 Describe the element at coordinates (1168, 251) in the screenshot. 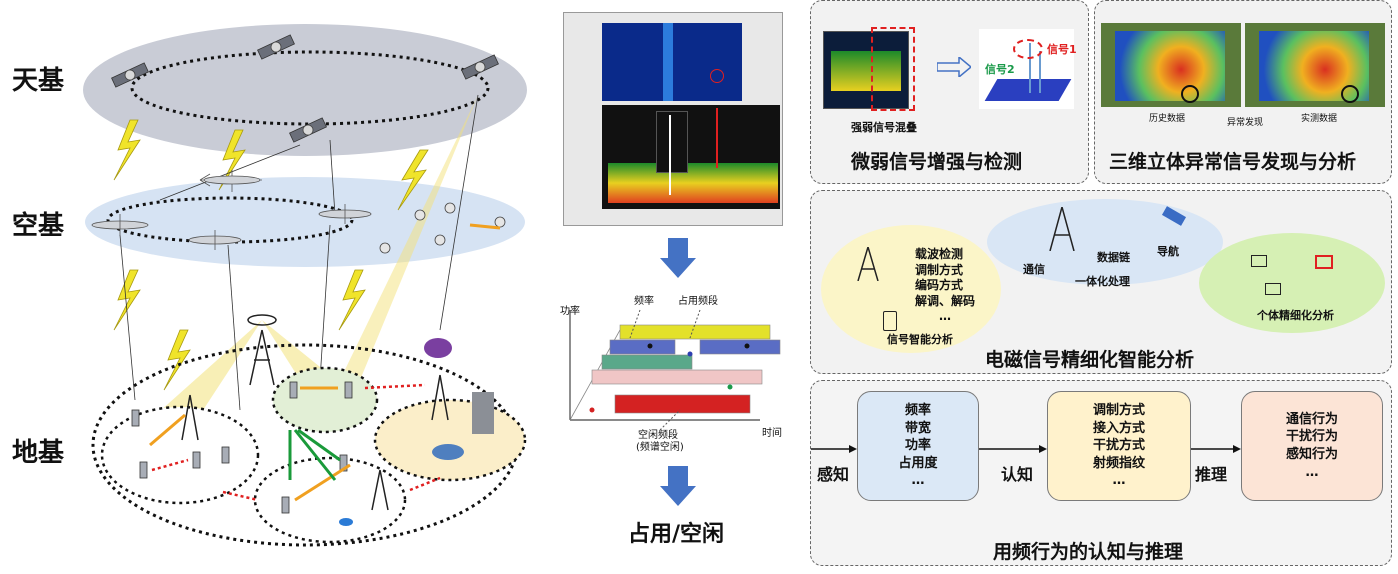

I see `em-nav-label: 导航` at that location.